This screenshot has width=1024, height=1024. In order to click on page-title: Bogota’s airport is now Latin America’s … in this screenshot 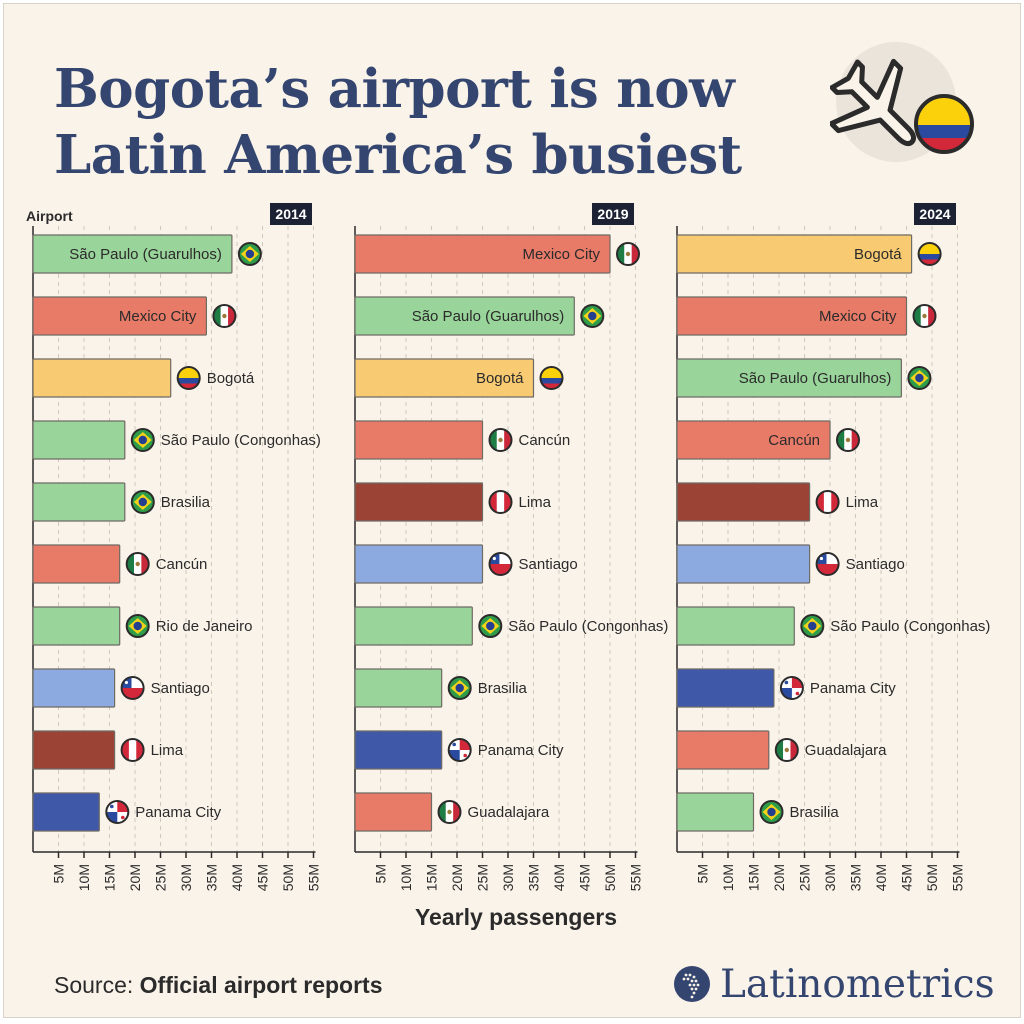, I will do `click(414, 122)`.